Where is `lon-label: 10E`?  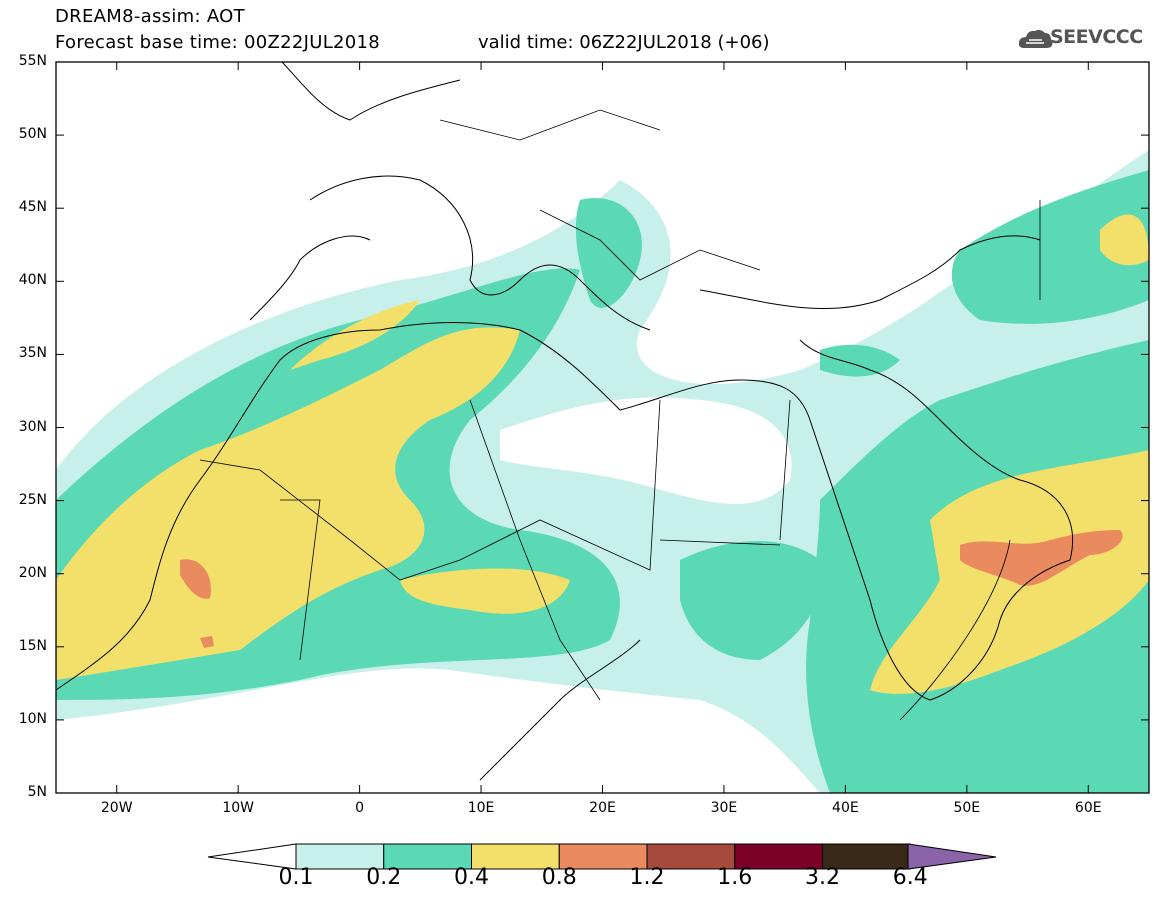 lon-label: 10E is located at coordinates (481, 808).